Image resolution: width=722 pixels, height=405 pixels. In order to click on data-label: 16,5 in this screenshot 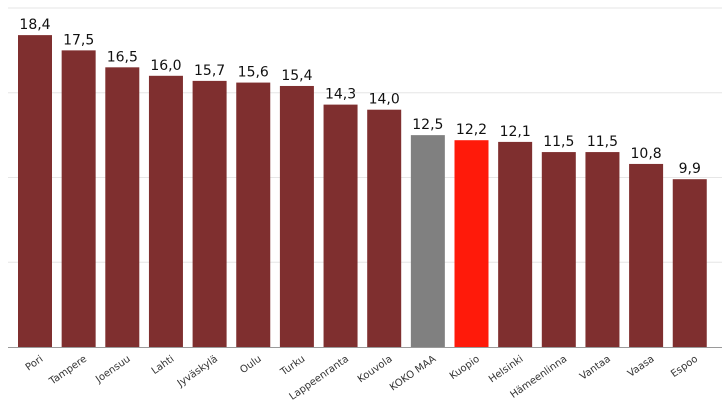, I will do `click(122, 57)`.